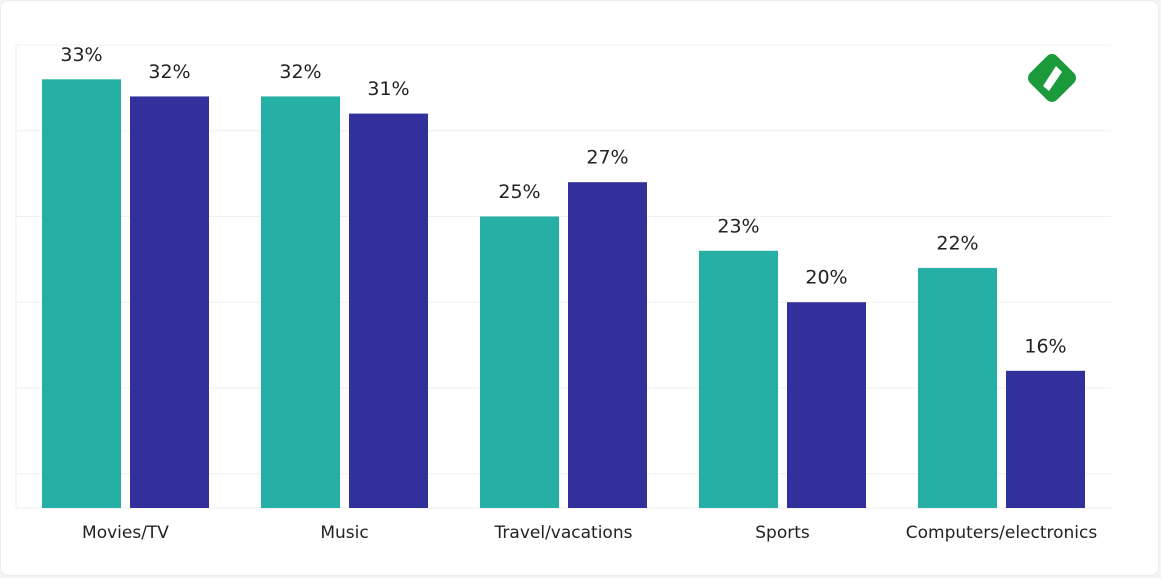 This screenshot has height=578, width=1161. Describe the element at coordinates (957, 243) in the screenshot. I see `value-label: 22%` at that location.